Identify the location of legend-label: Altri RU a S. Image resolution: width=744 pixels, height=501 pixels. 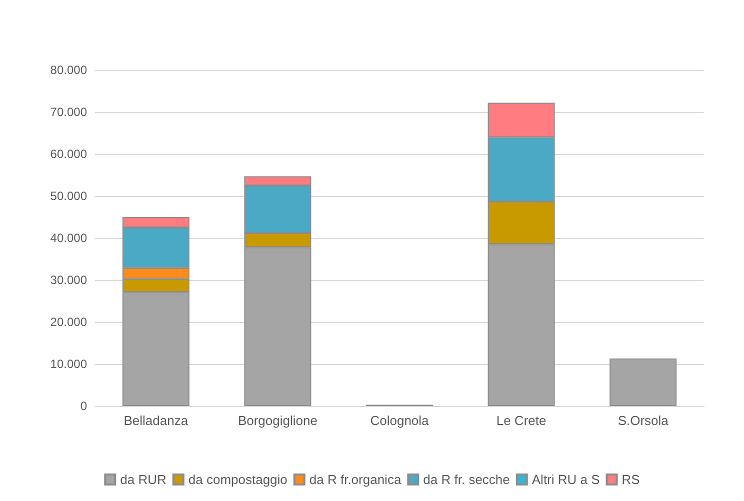
(566, 479).